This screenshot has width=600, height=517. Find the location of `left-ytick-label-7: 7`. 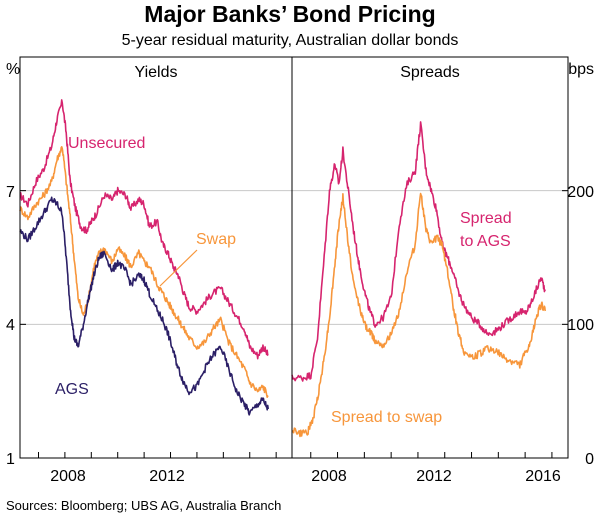

left-ytick-label-7: 7 is located at coordinates (10, 192).